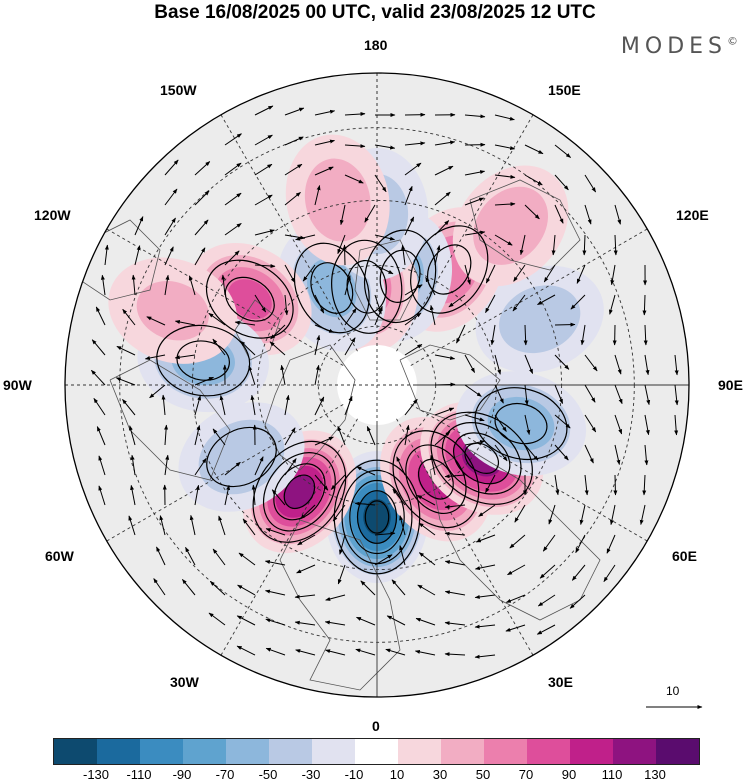 The height and width of the screenshot is (783, 750). What do you see at coordinates (526, 774) in the screenshot?
I see `colorbar-tick-label: 70` at bounding box center [526, 774].